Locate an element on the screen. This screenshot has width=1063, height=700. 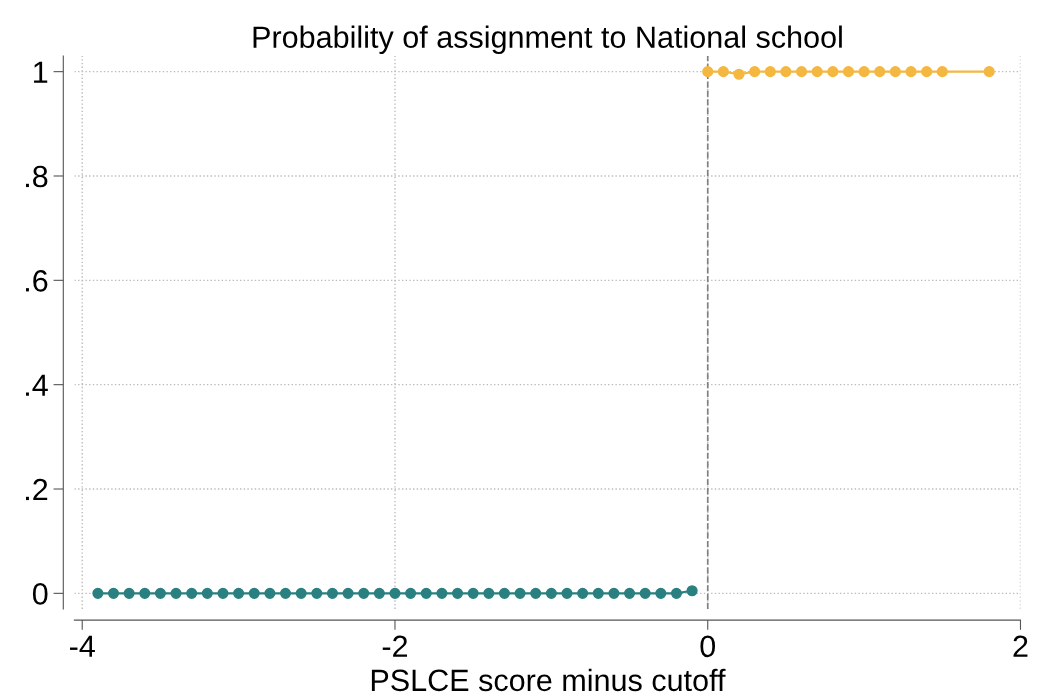
chart-title: Probability of assignment to National school is located at coordinates (547, 40).